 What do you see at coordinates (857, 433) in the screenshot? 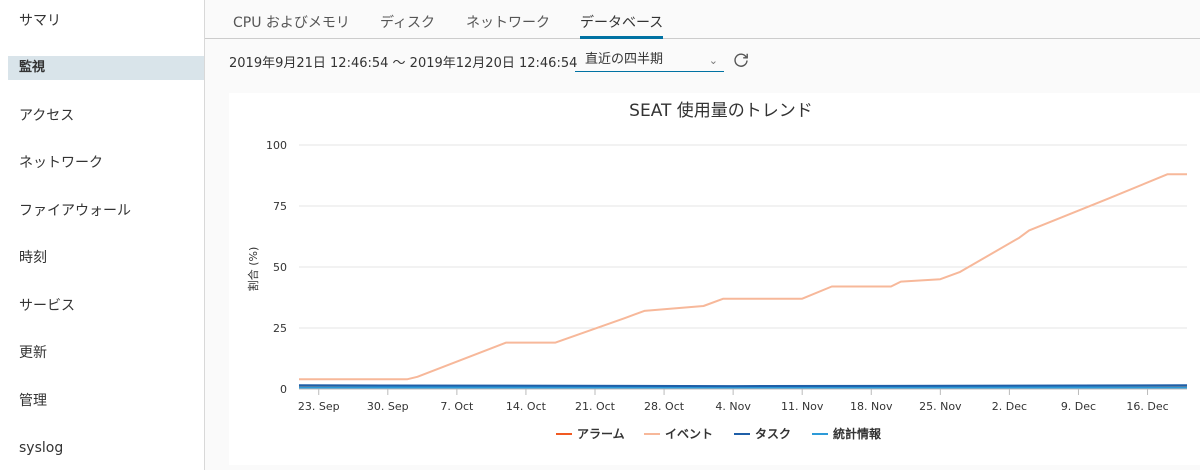
I see `legend-item-label: 統計情報` at bounding box center [857, 433].